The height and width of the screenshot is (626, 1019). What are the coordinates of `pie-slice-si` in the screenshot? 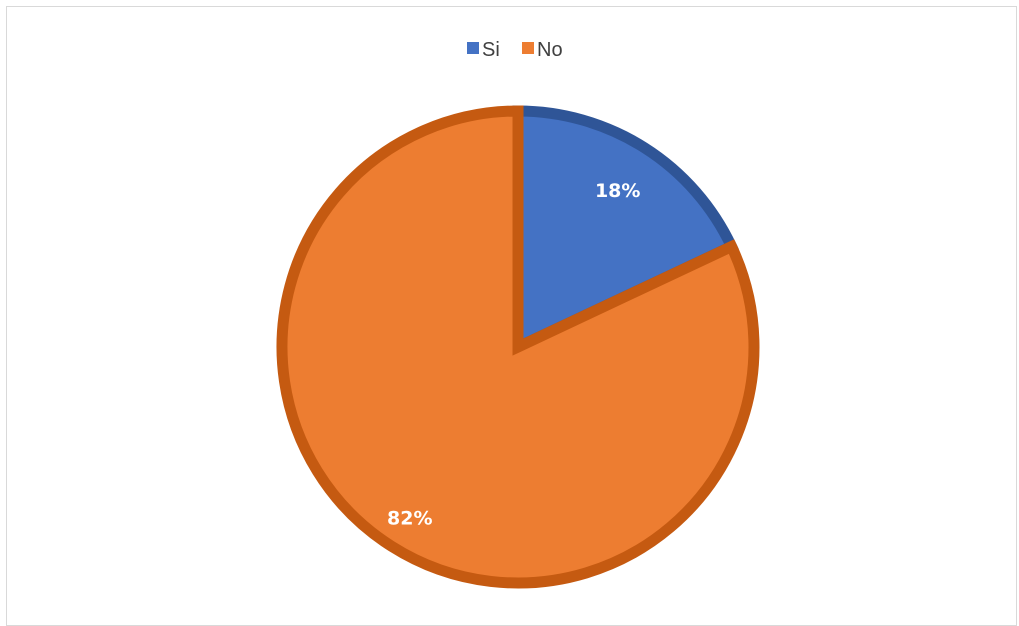 It's located at (625, 230).